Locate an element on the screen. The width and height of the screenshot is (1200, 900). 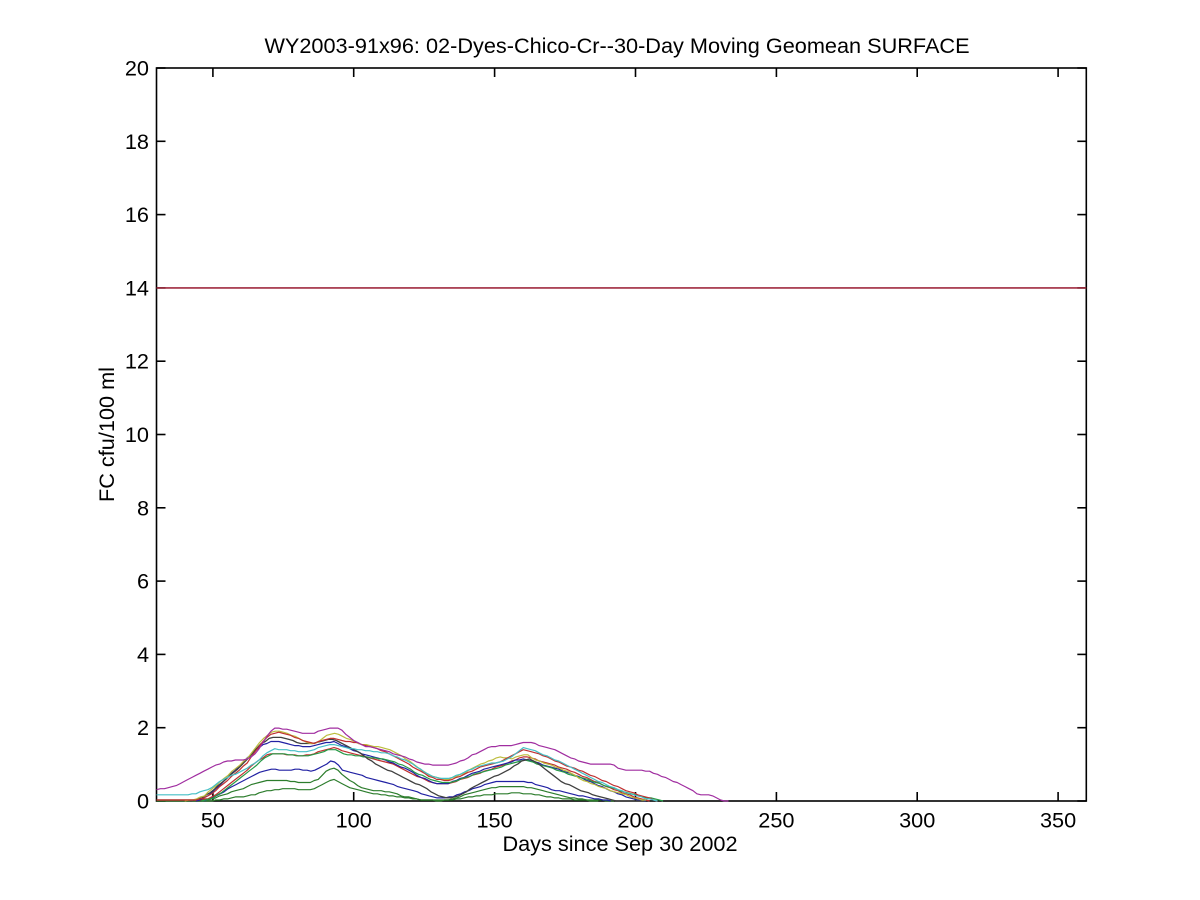
svg-text: 8 is located at coordinates (143, 507).